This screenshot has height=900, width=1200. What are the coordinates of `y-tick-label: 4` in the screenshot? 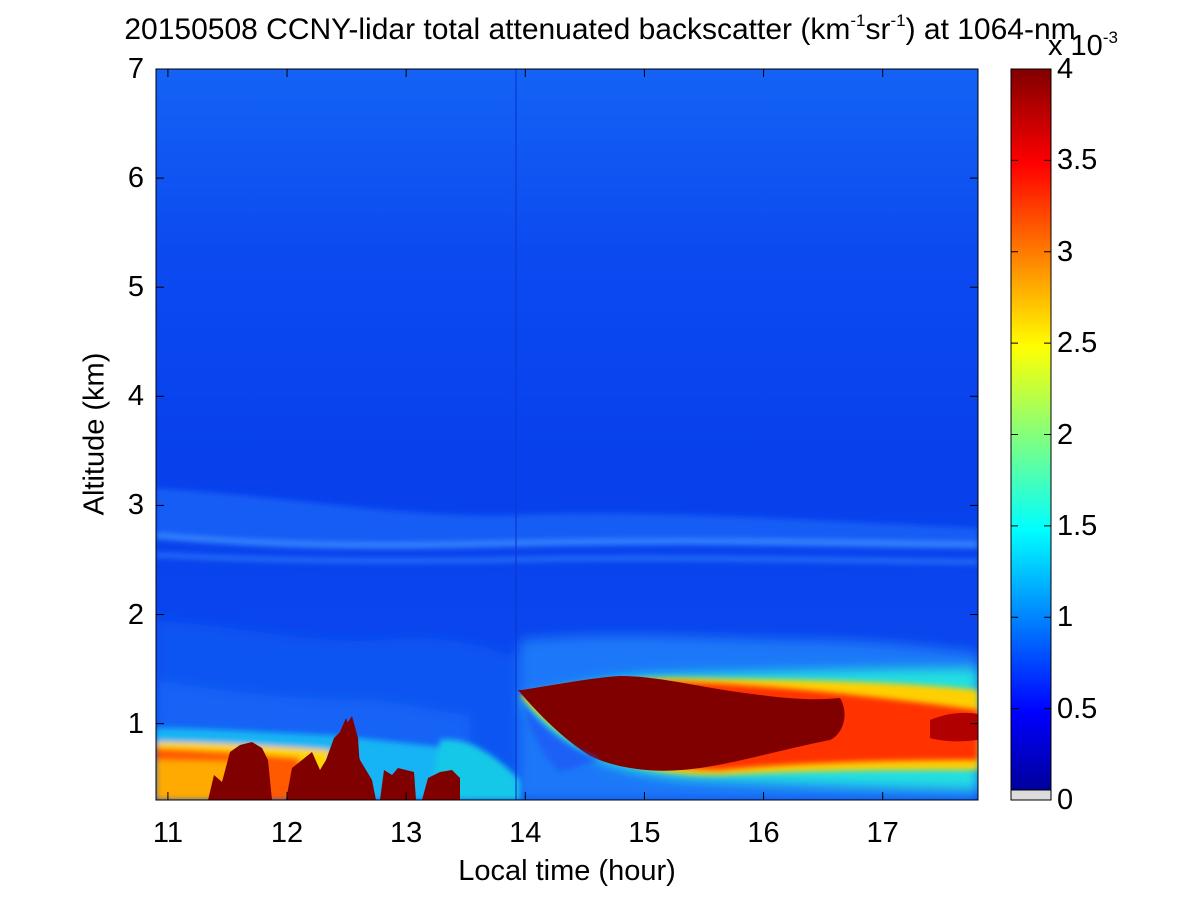 It's located at (135, 396).